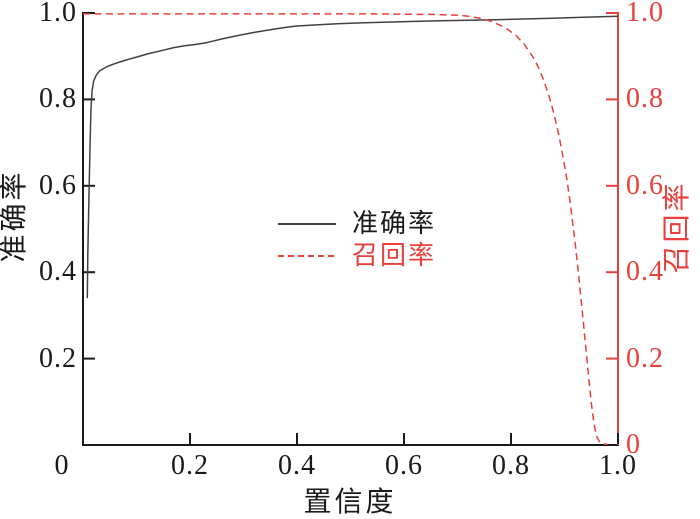  I want to click on origin-label: 0, so click(62, 465).